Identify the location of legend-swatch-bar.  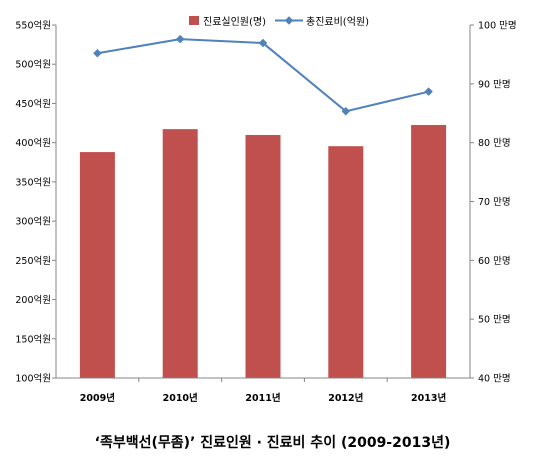
(194, 20).